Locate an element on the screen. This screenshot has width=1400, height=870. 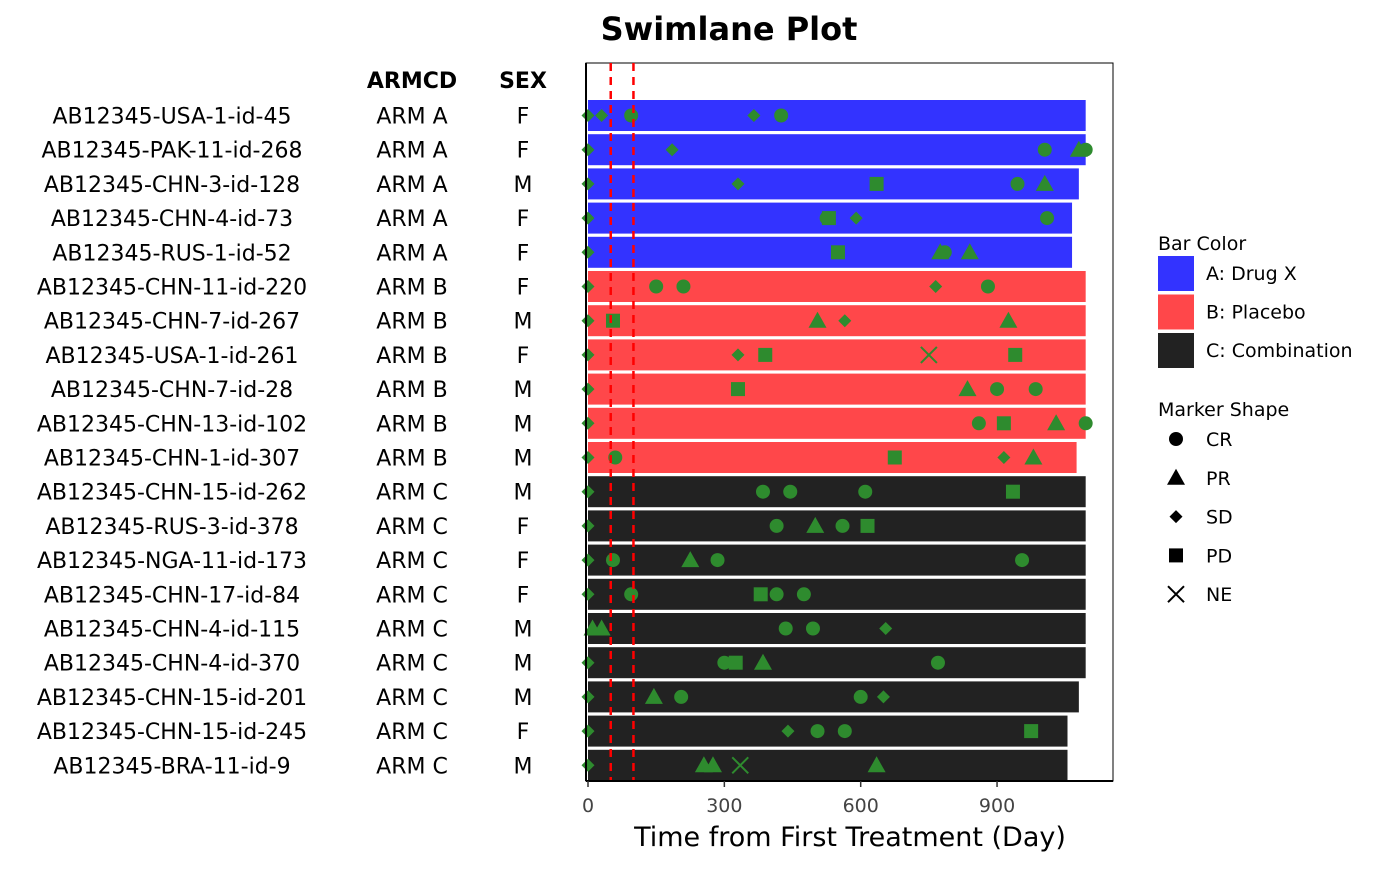
legend-bar-label: A: Drug X is located at coordinates (1251, 274).